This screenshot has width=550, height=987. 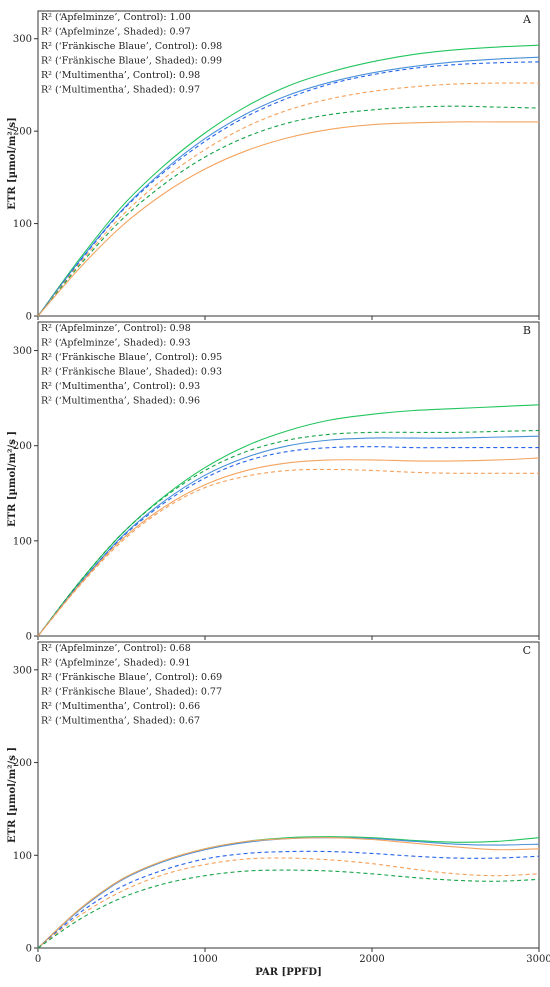 What do you see at coordinates (116, 17) in the screenshot?
I see `r2-annotation: R² (‘Apfelminze’, Control): 1.00` at bounding box center [116, 17].